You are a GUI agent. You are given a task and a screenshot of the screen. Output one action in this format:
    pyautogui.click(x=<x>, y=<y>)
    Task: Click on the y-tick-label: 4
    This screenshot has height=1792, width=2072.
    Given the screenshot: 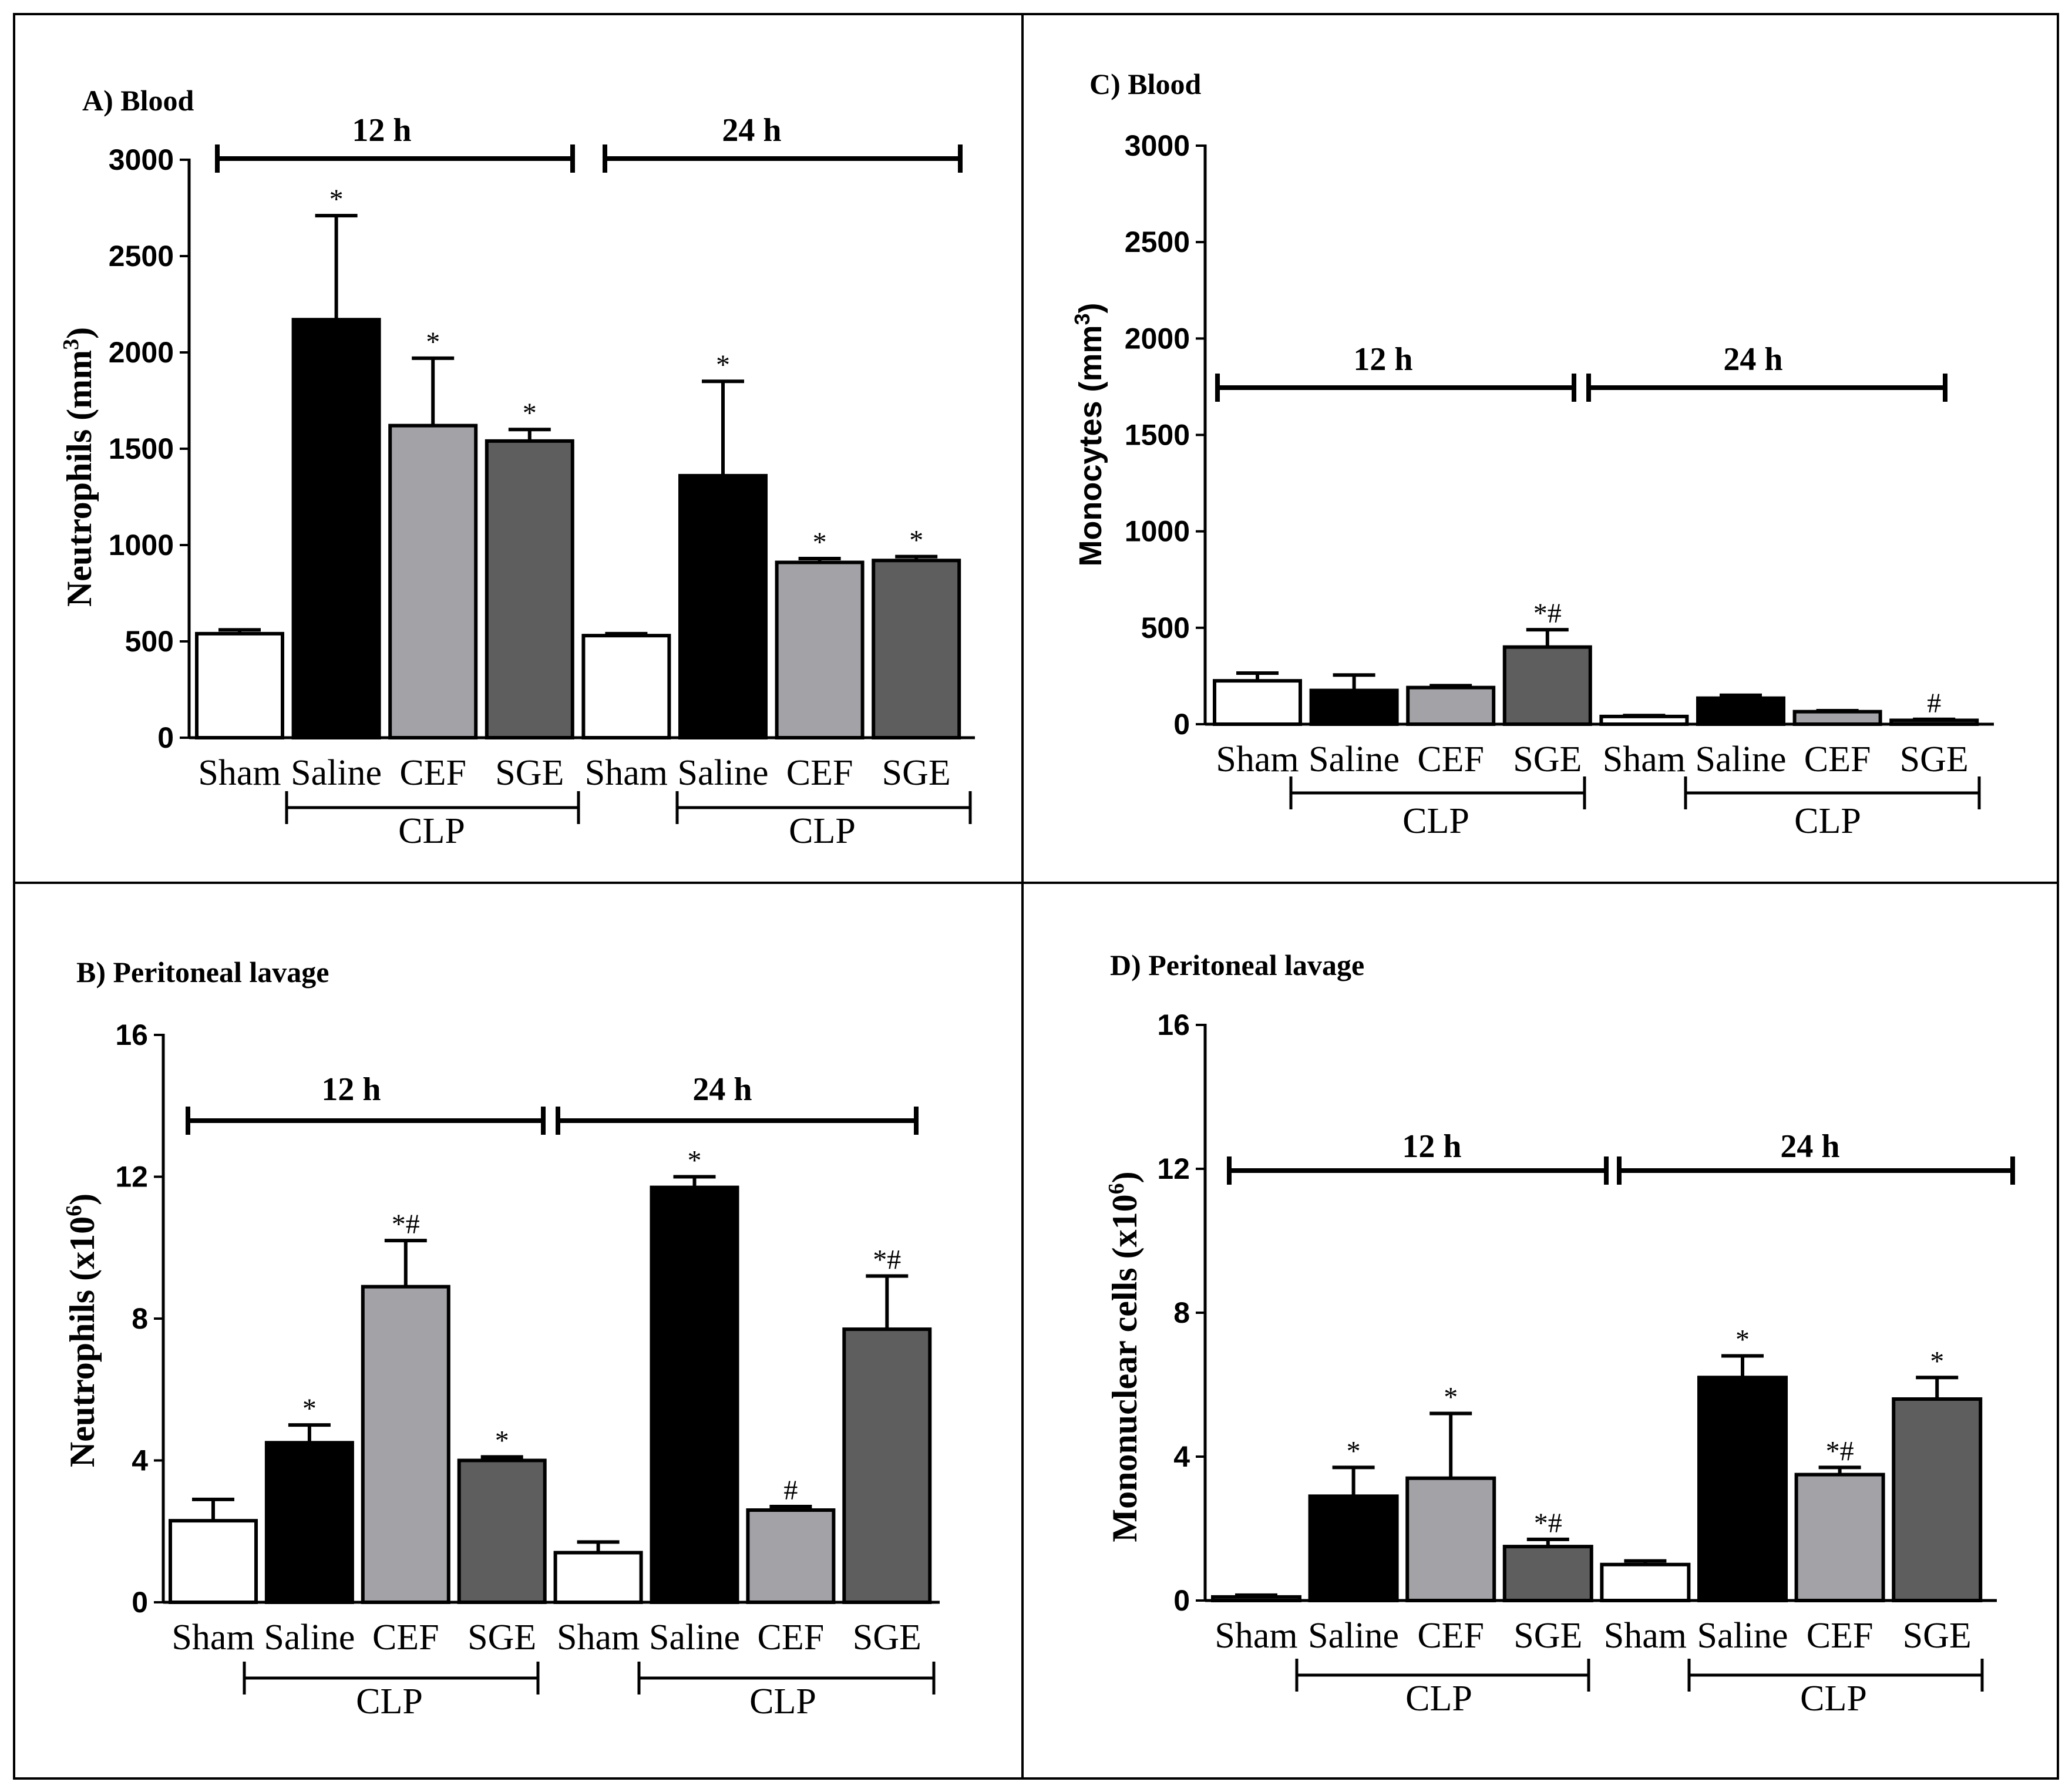 What is the action you would take?
    pyautogui.click(x=140, y=1460)
    